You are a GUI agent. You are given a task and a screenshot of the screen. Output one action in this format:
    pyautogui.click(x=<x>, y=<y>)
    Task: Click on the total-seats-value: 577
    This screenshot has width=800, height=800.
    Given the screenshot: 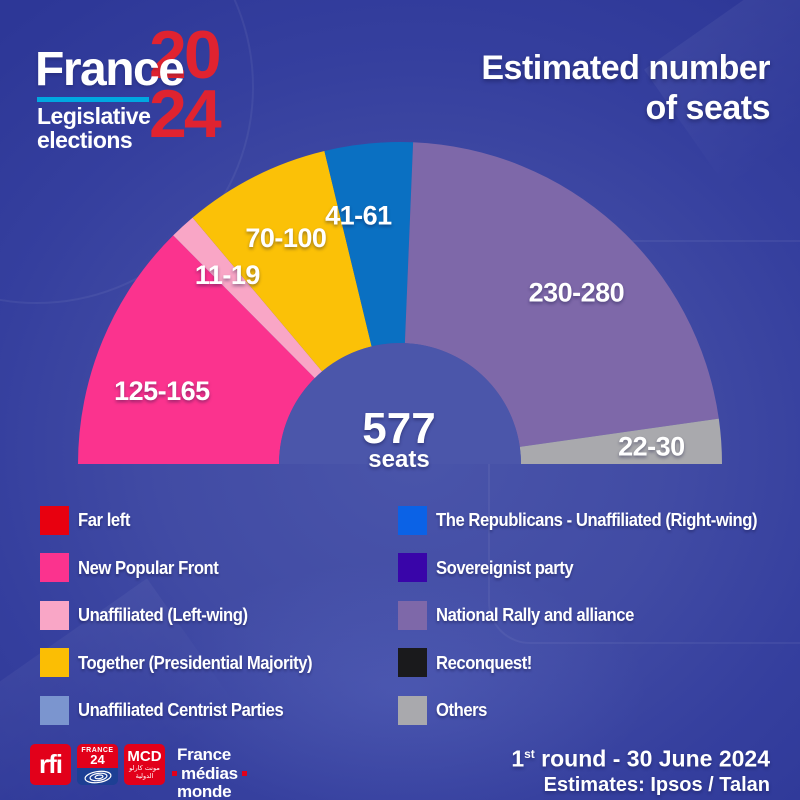 What is the action you would take?
    pyautogui.click(x=398, y=428)
    